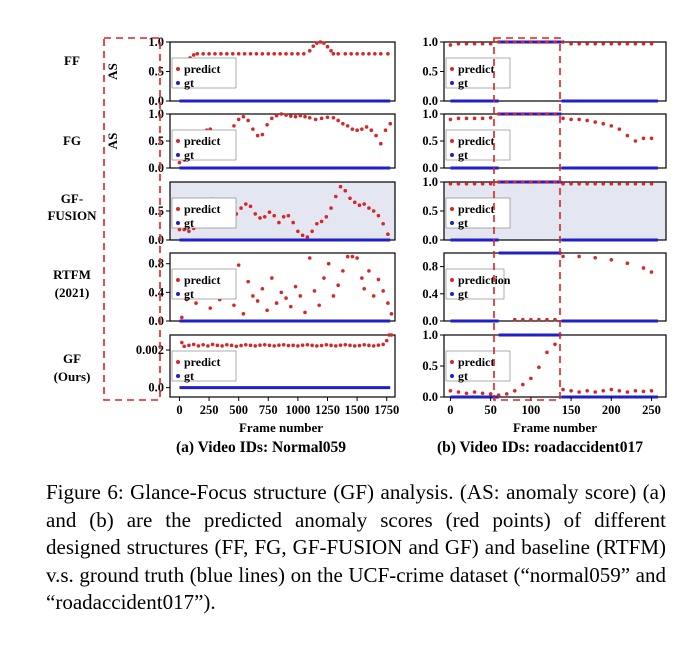  Describe the element at coordinates (490, 410) in the screenshot. I see `x-tick-label: 50` at that location.